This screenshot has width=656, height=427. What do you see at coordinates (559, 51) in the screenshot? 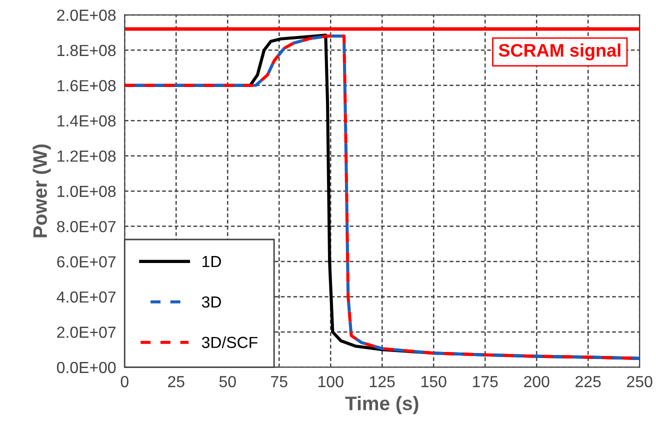
I see `ref-line-label: SCRAM signal` at bounding box center [559, 51].